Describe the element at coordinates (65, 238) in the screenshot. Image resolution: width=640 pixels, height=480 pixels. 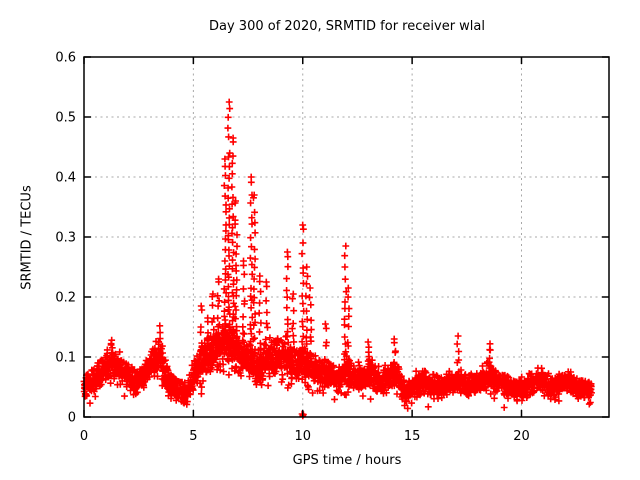
I see `y-tick-label-0.3: 0.3` at that location.